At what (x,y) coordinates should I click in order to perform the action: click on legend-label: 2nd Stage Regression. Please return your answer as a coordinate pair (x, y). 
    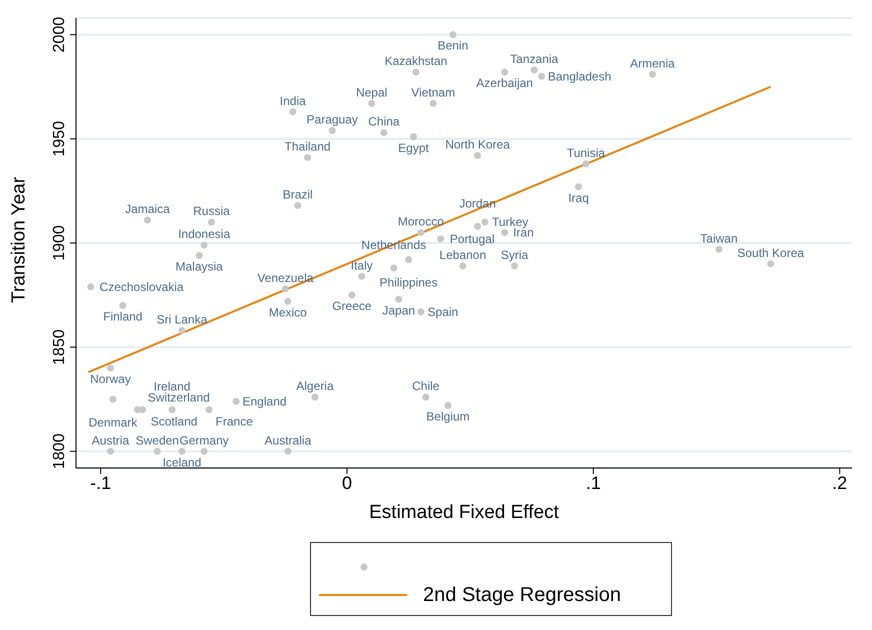
    Looking at the image, I should click on (522, 595).